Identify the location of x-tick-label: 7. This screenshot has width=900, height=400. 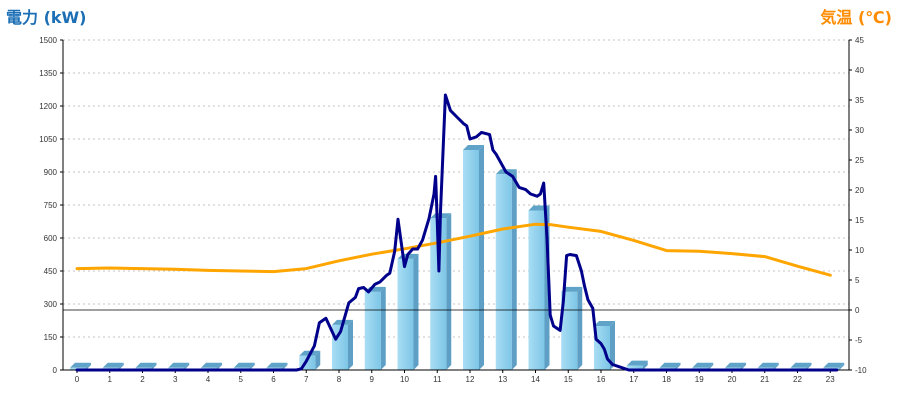
(306, 379).